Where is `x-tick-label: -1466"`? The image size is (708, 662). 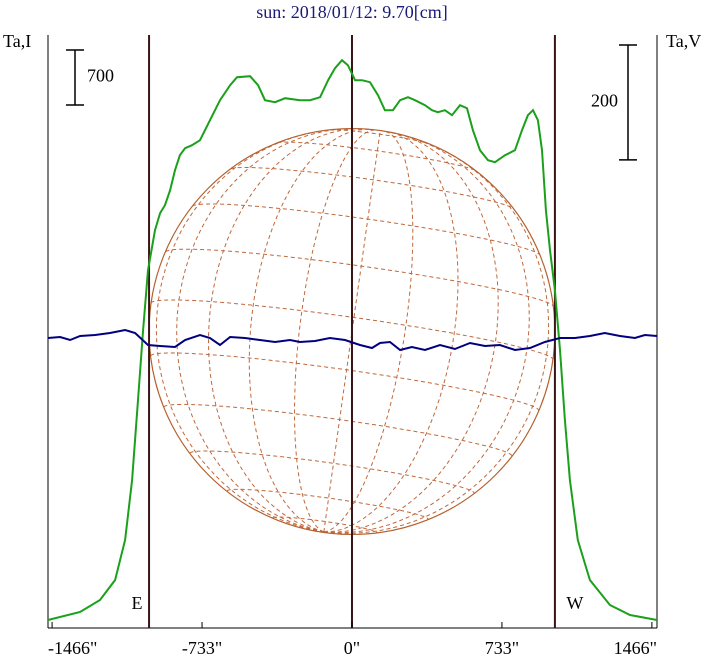
x-tick-label: -1466" is located at coordinates (72, 648).